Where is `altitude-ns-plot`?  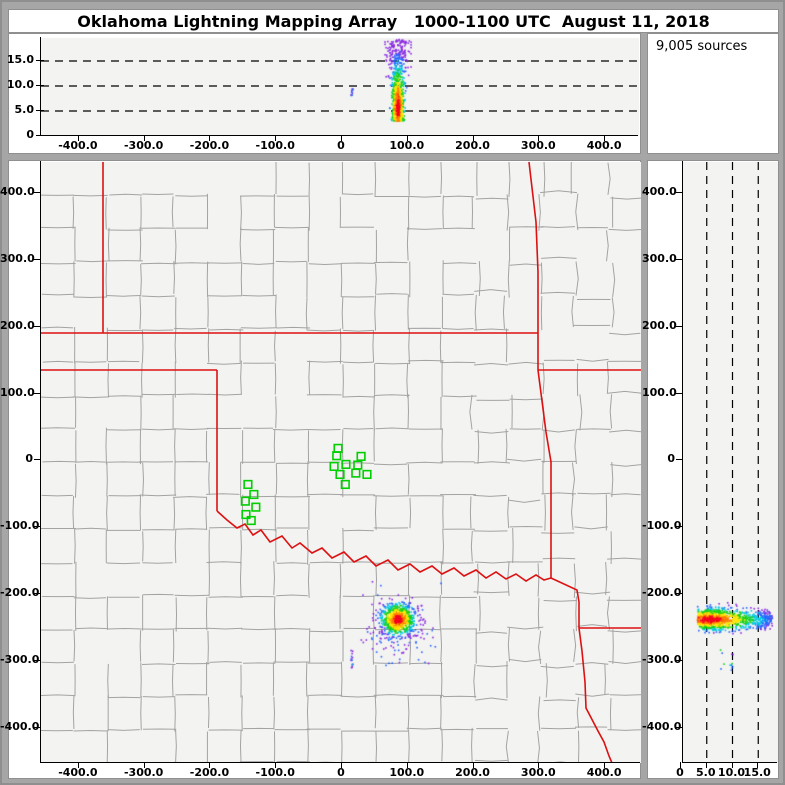
altitude-ns-plot is located at coordinates (730, 462).